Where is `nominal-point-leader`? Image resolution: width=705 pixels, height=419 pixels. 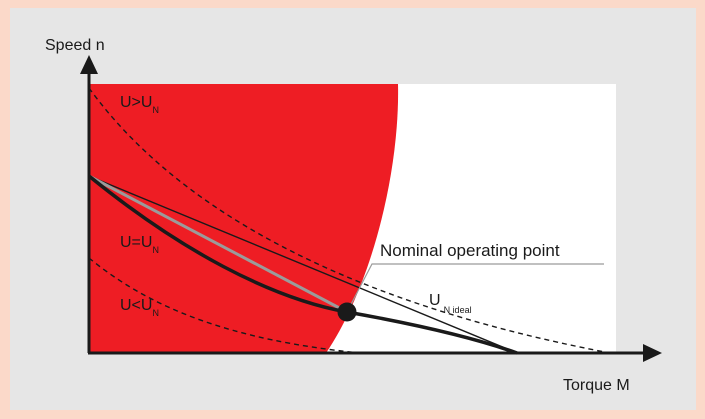 nominal-point-leader is located at coordinates (475, 288).